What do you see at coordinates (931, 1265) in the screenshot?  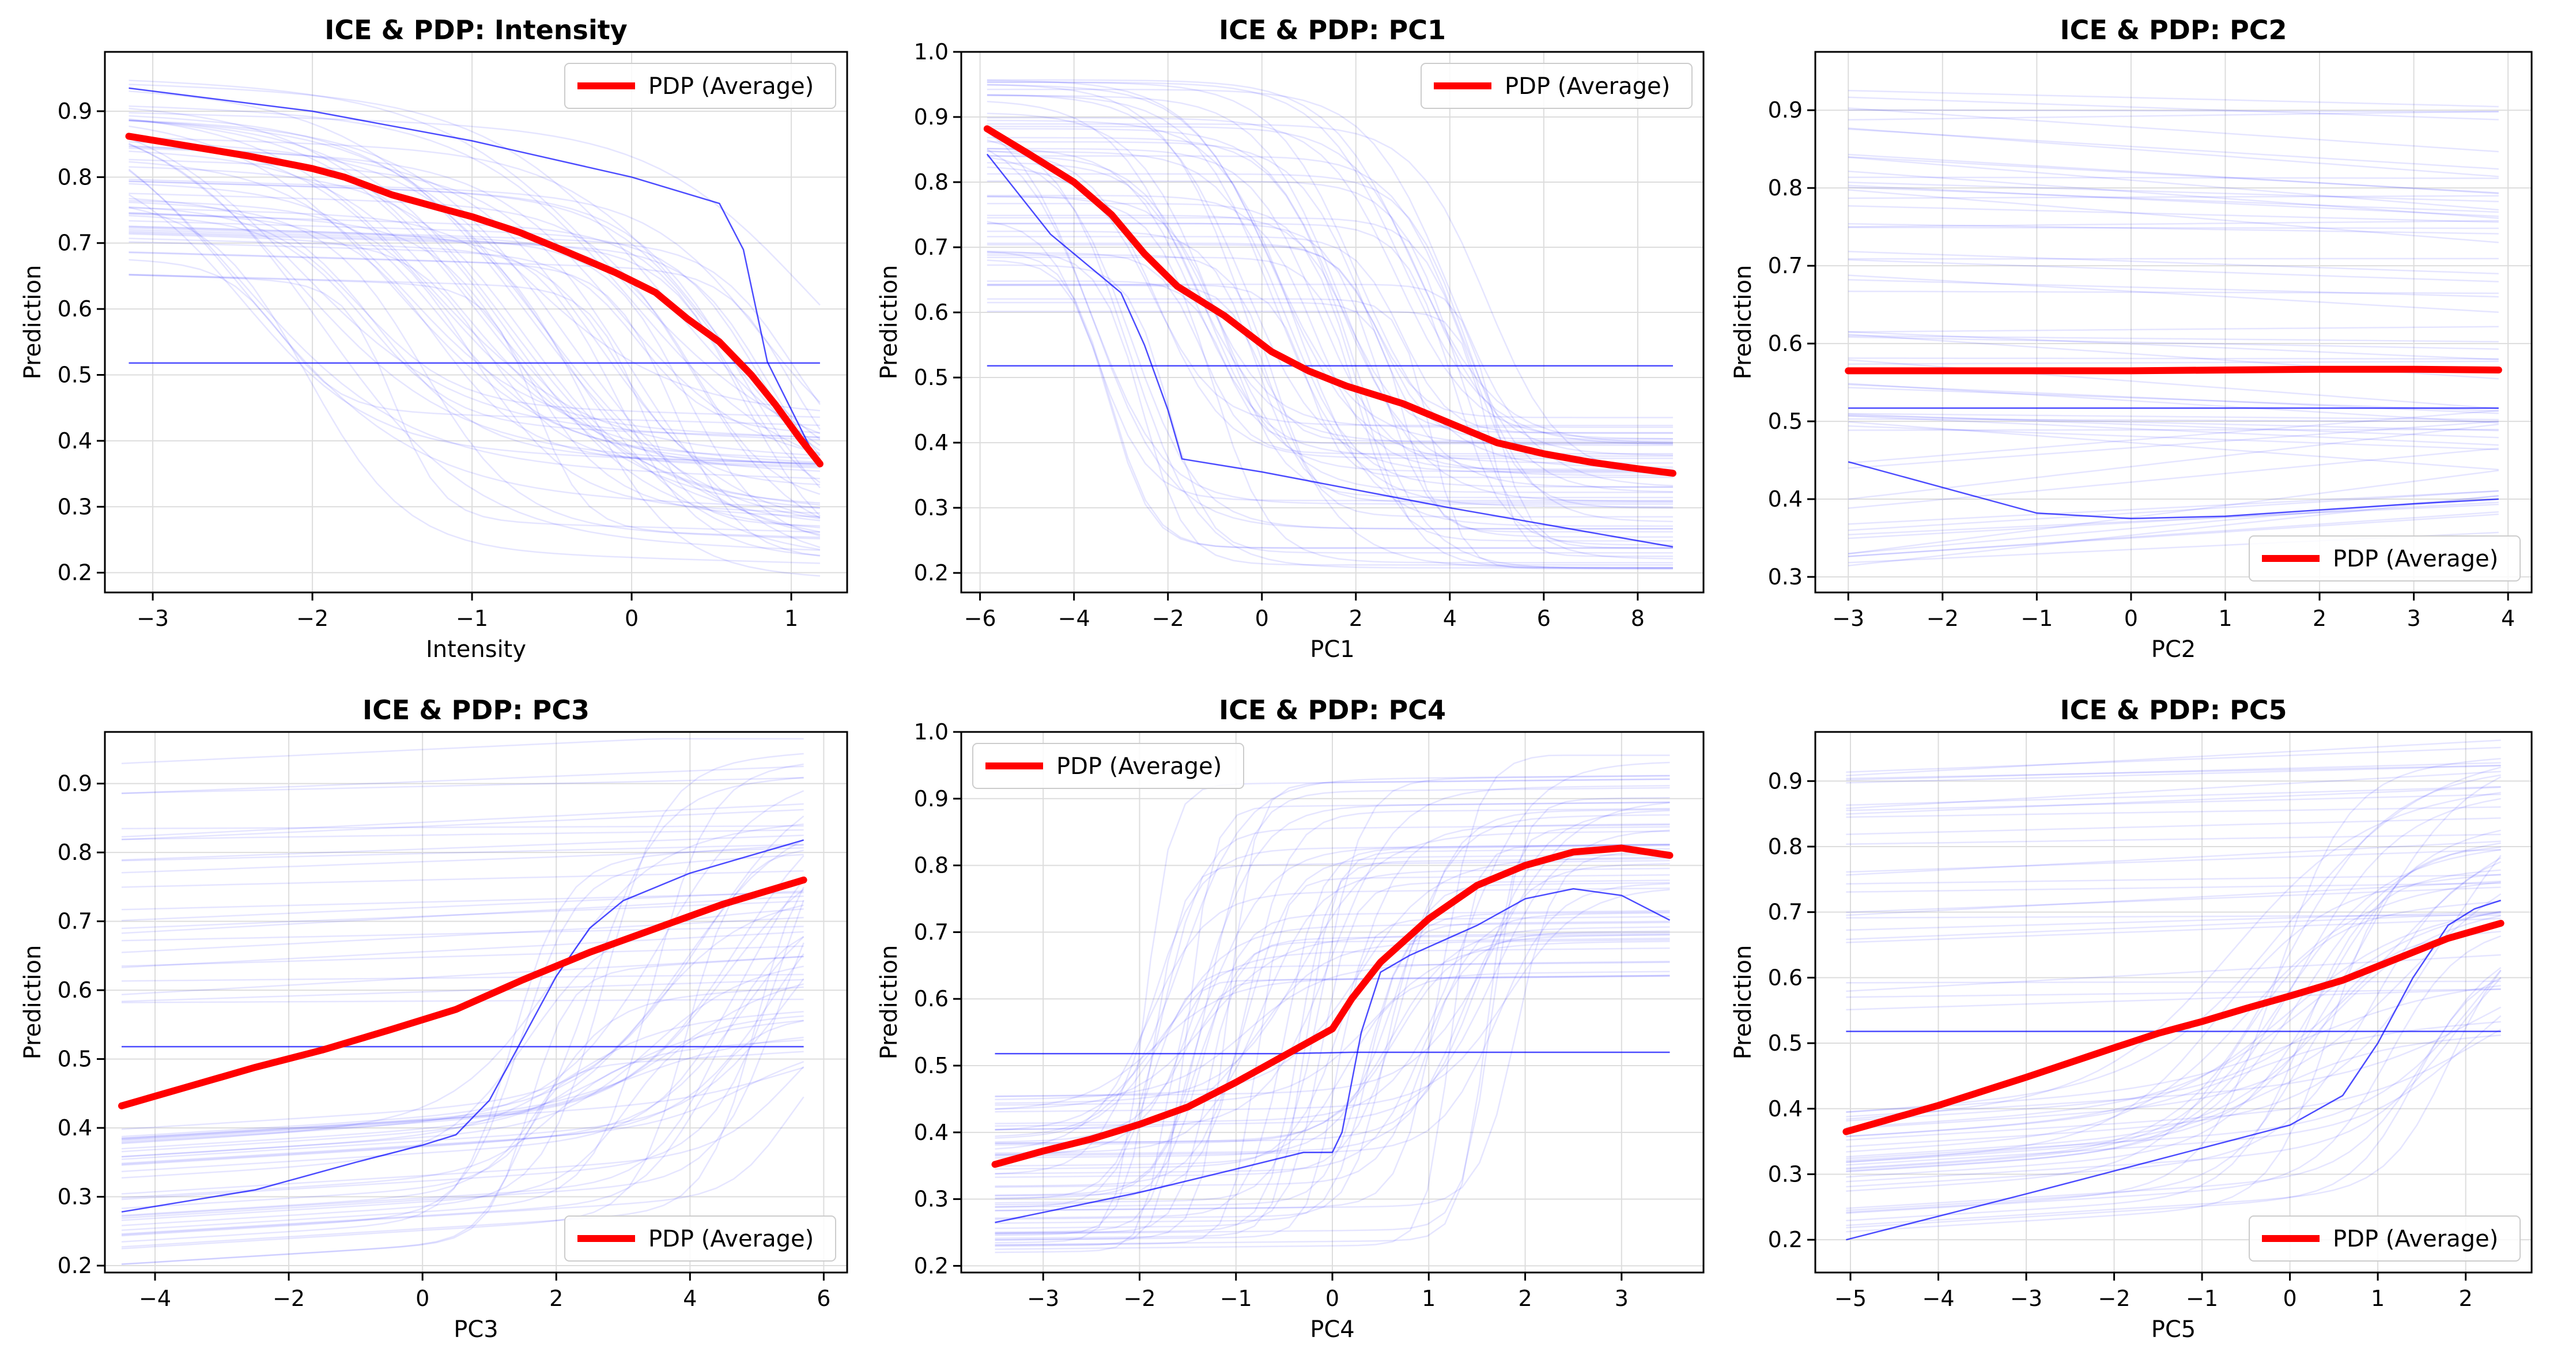 I see `y-tick-label: 0.2` at bounding box center [931, 1265].